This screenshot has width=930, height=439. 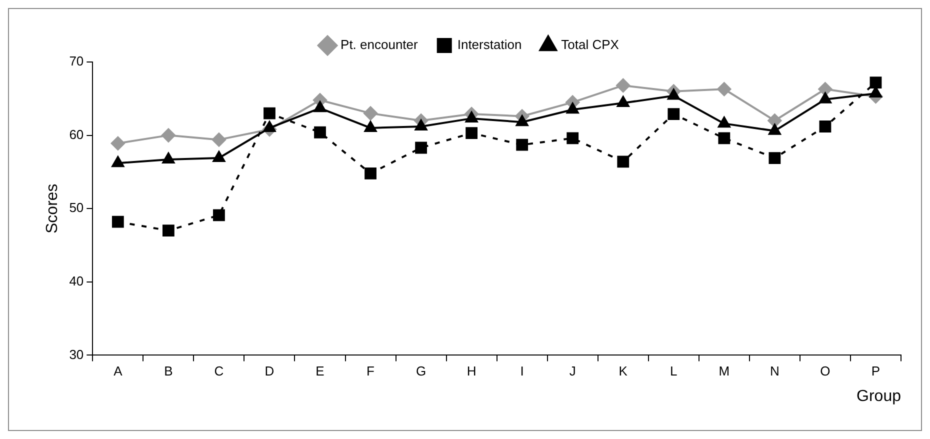 I want to click on x-tick-label: P, so click(x=875, y=371).